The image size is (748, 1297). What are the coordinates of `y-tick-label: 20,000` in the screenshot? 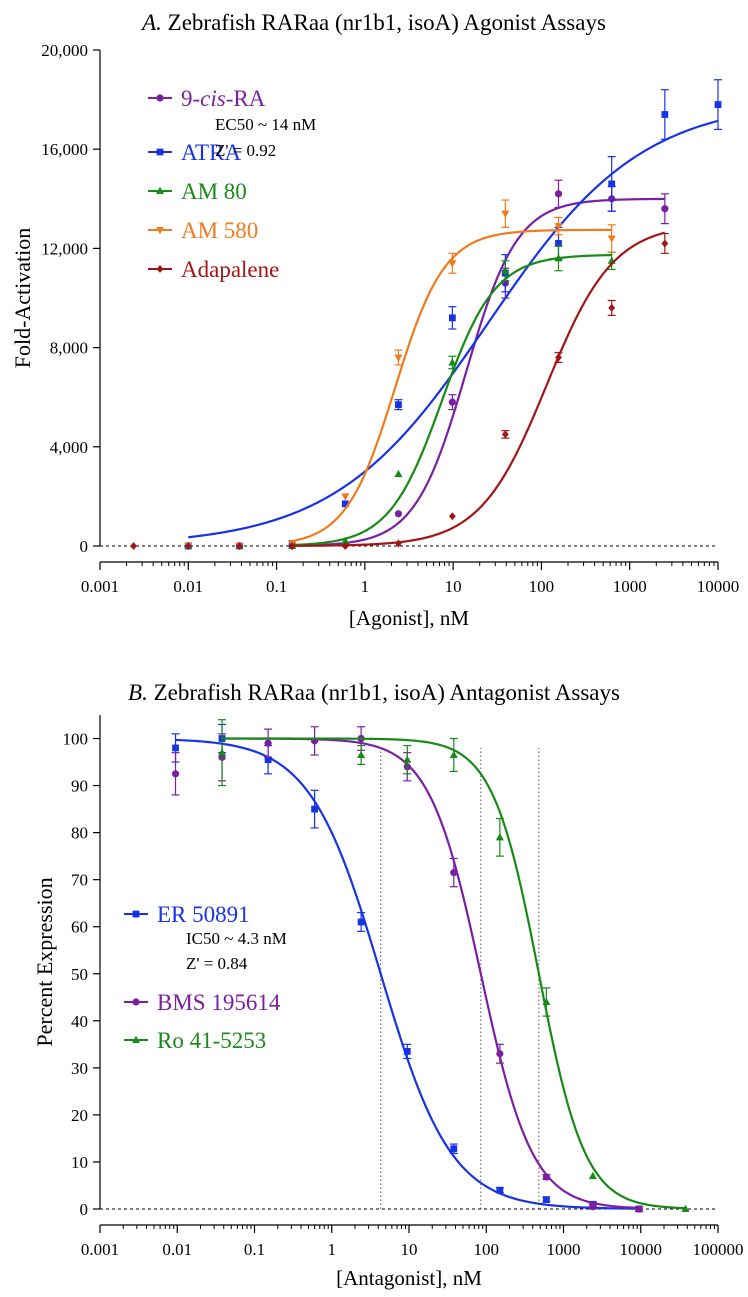 It's located at (64, 50).